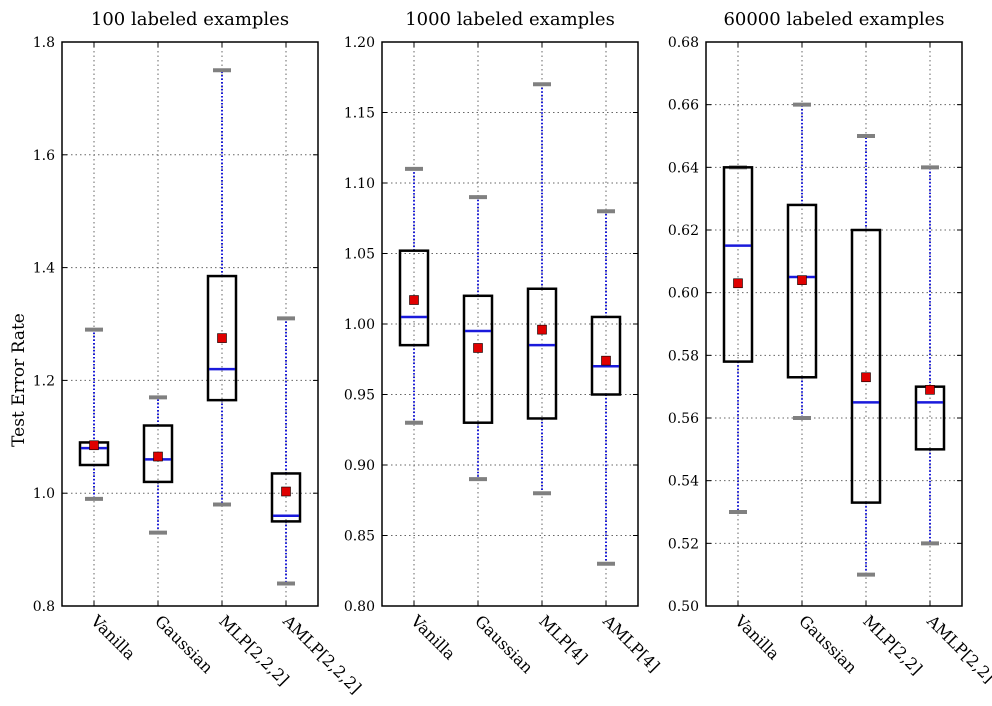  Describe the element at coordinates (359, 466) in the screenshot. I see `y-tick-label: 0.90` at that location.